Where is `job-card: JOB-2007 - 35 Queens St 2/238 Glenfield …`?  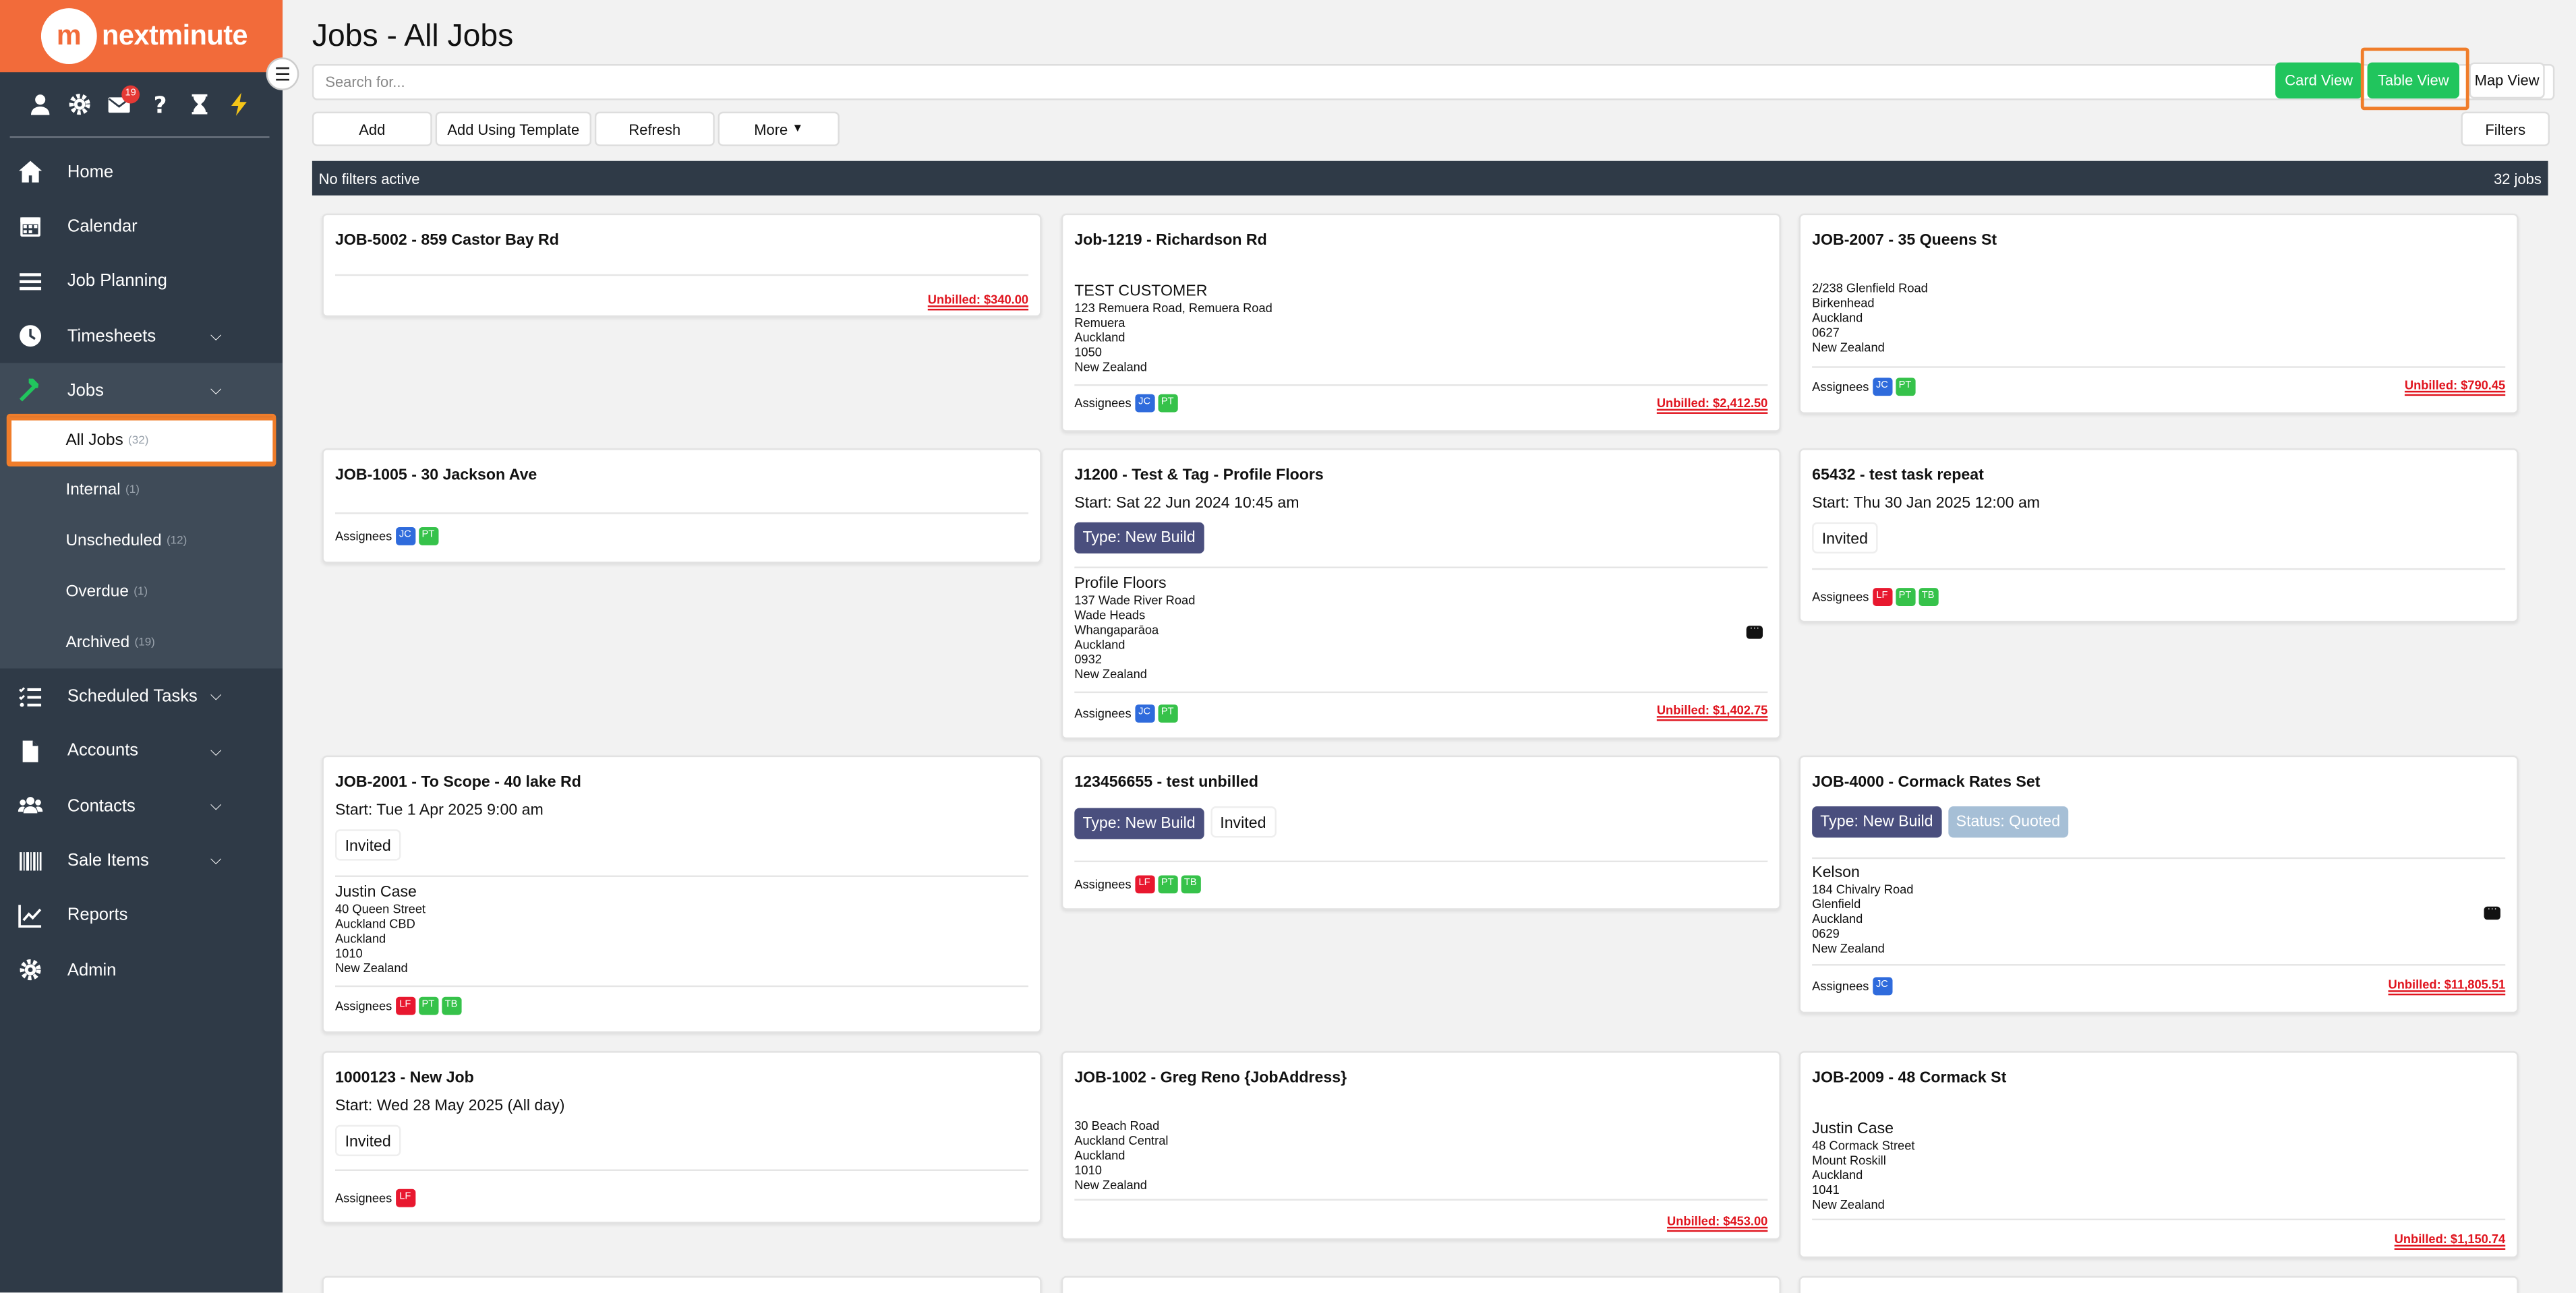 job-card: JOB-2007 - 35 Queens St 2/238 Glenfield … is located at coordinates (2158, 313).